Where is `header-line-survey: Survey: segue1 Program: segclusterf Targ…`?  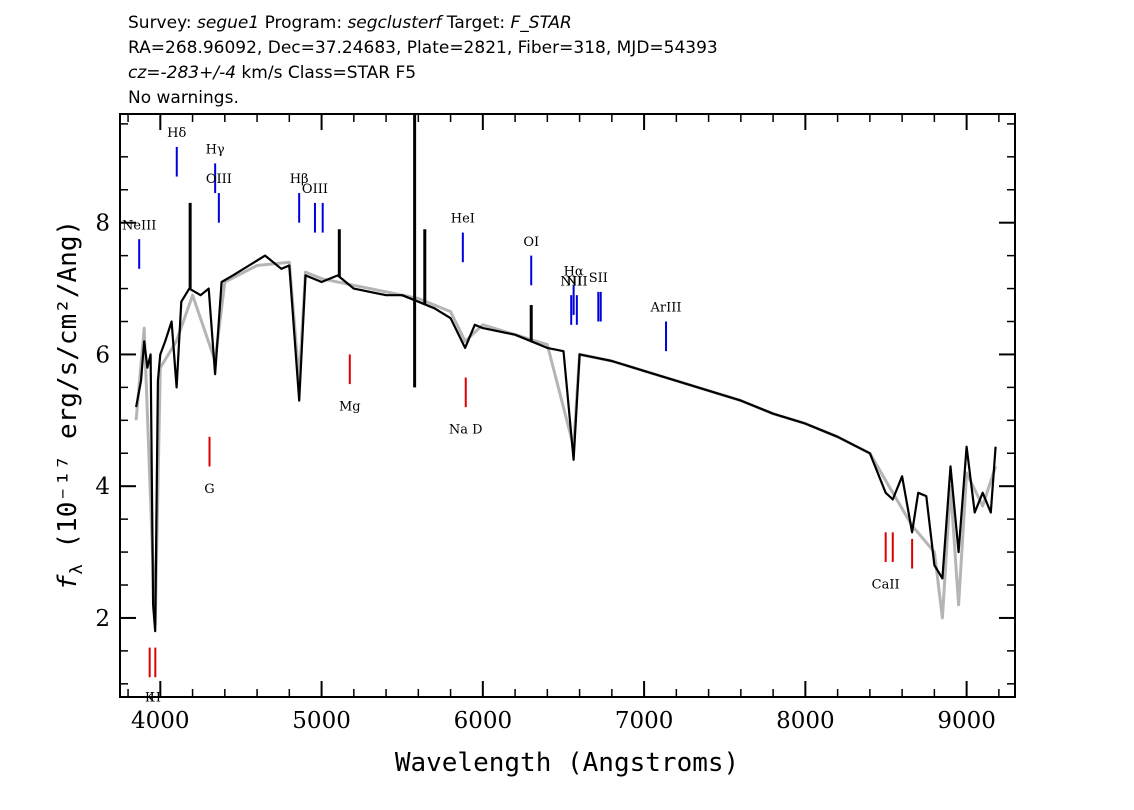 header-line-survey: Survey: segue1 Program: segclusterf Targ… is located at coordinates (350, 23).